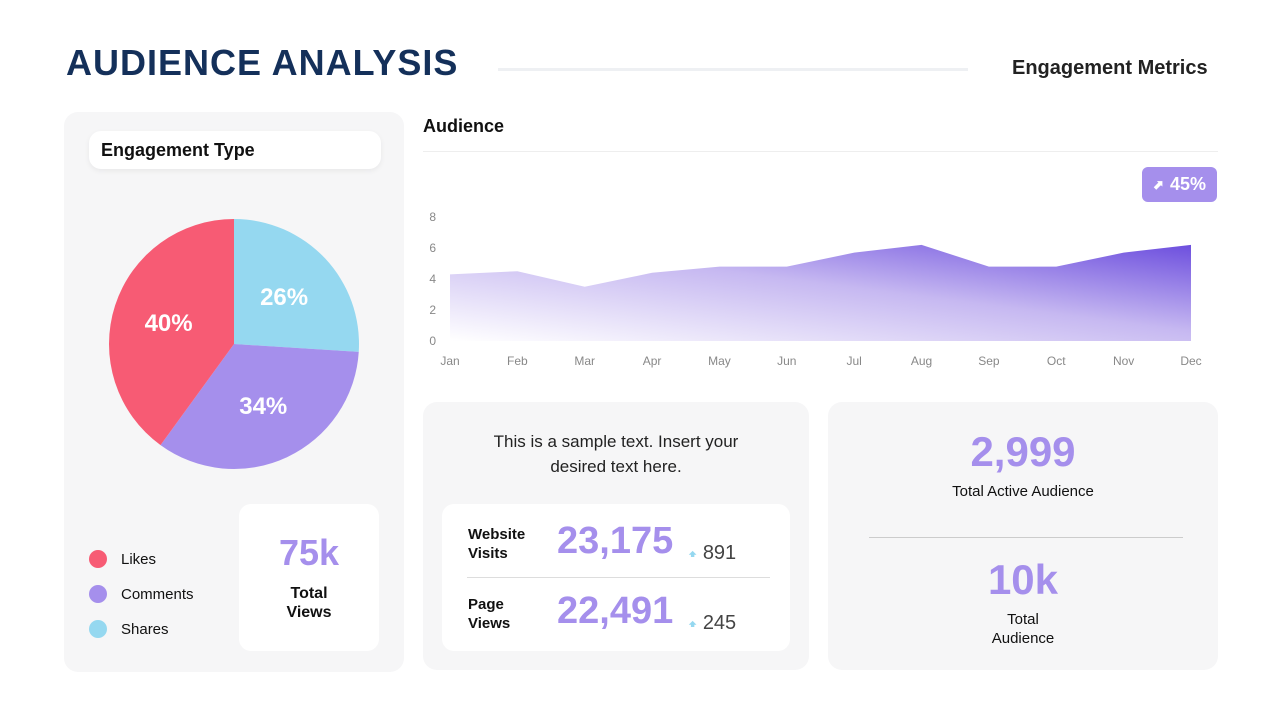 This screenshot has width=1280, height=720. I want to click on x-tick-label: Sep, so click(989, 361).